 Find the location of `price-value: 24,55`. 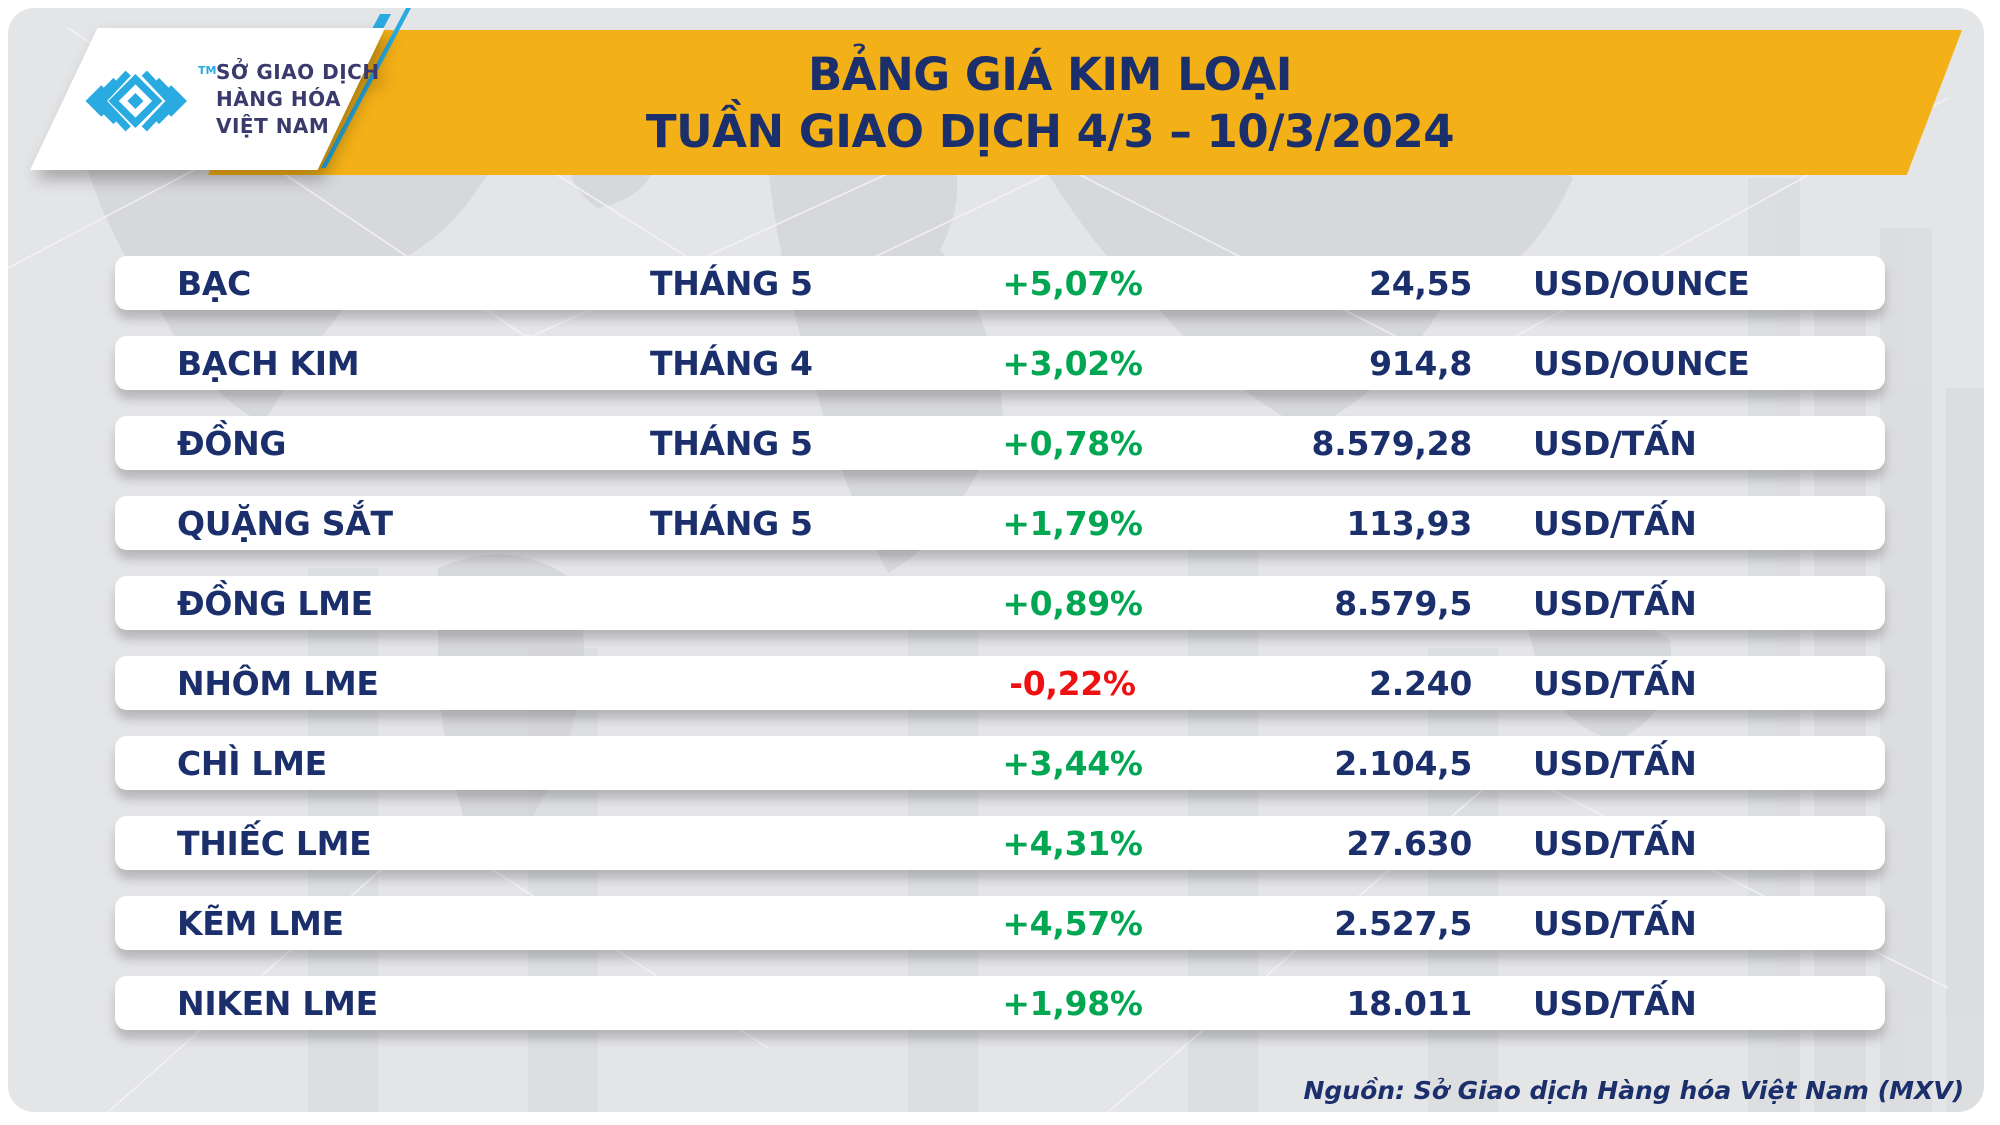

price-value: 24,55 is located at coordinates (1420, 283).